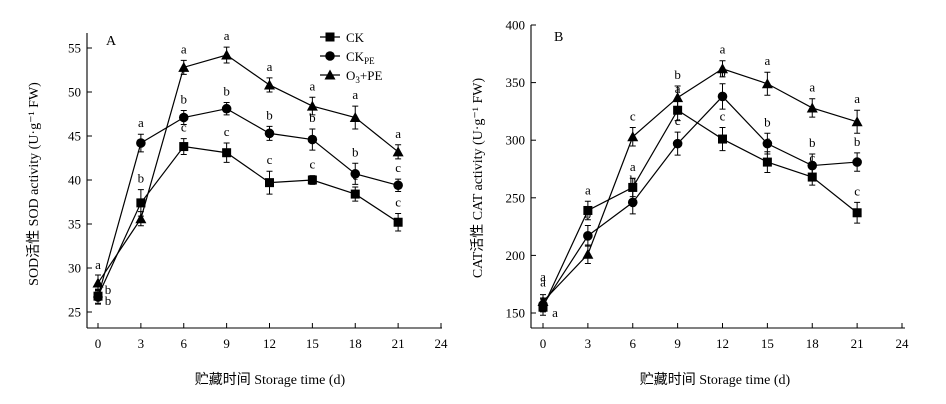 This screenshot has height=404, width=946. Describe the element at coordinates (812, 343) in the screenshot. I see `panel-b-x-tick-label-6: 18` at that location.